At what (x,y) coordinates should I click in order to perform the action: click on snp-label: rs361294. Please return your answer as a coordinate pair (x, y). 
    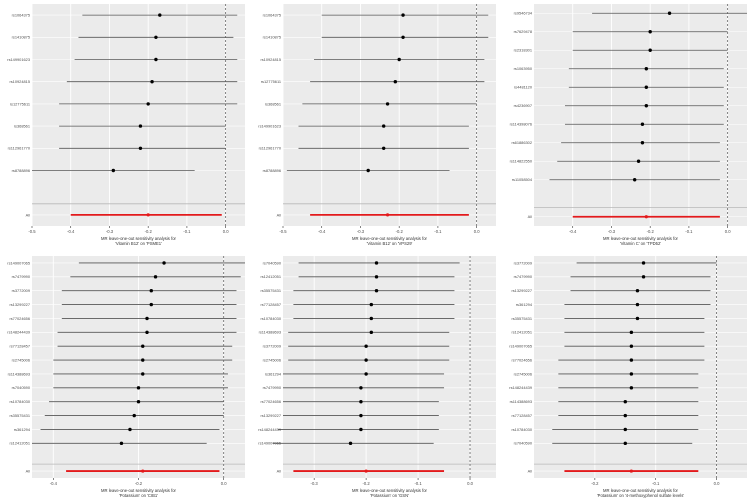
    Looking at the image, I should click on (22, 429).